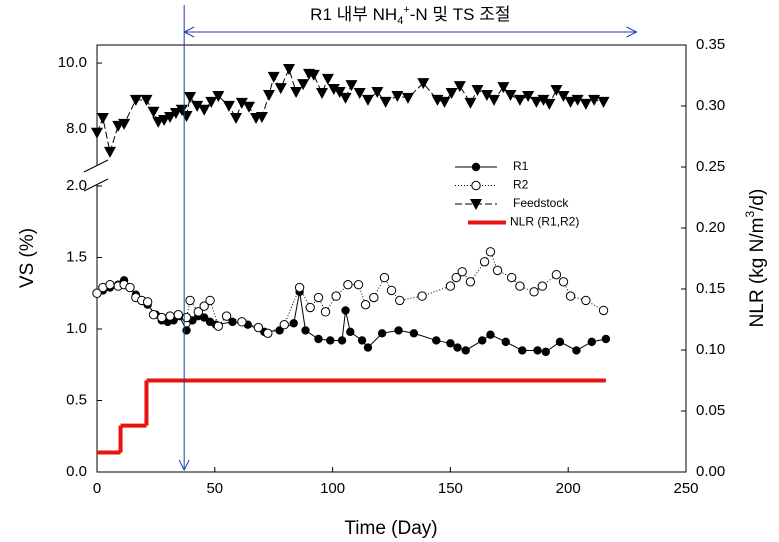 The image size is (779, 542). I want to click on y2-title-sup: 3, so click(750, 214).